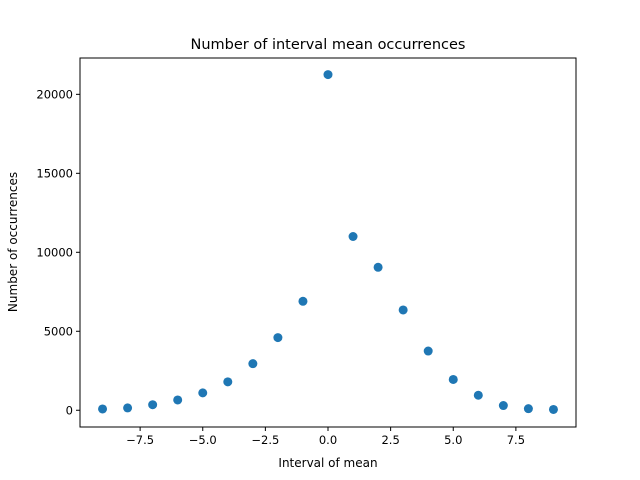 The width and height of the screenshot is (640, 480). What do you see at coordinates (203, 440) in the screenshot?
I see `x-tick-label: −5.0` at bounding box center [203, 440].